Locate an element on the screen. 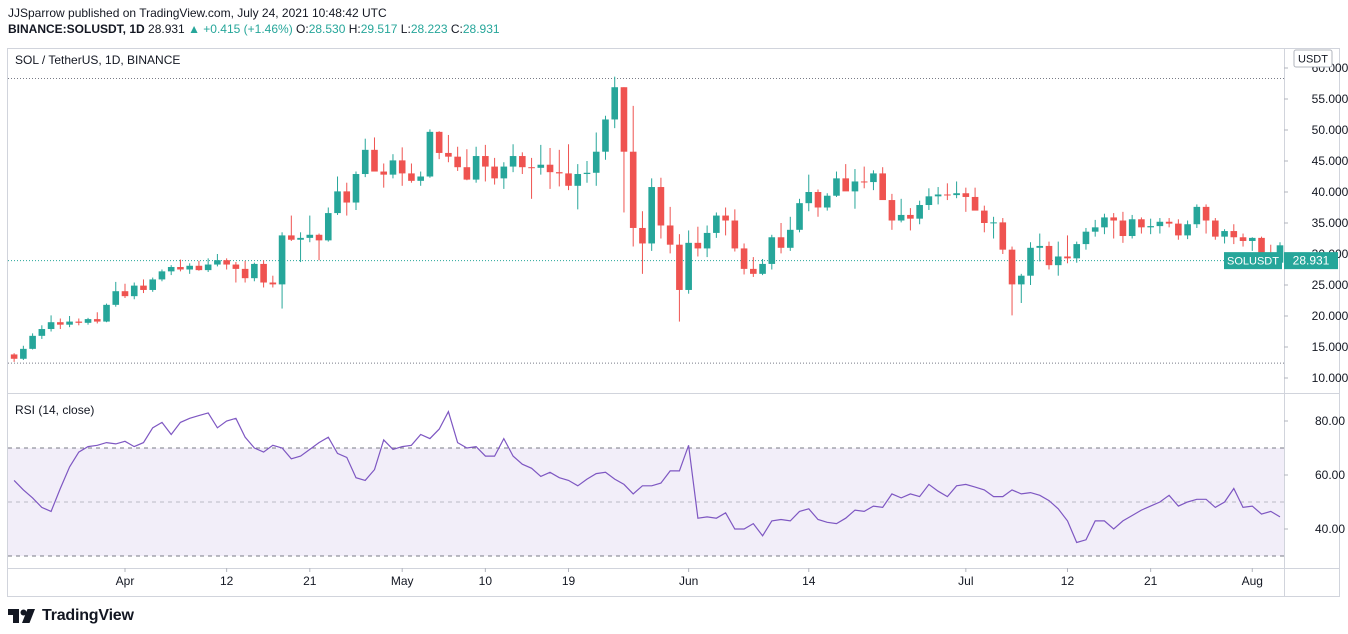 The width and height of the screenshot is (1348, 634). chart-title: SOL / TetherUS, 1D, BINANCE is located at coordinates (97, 60).